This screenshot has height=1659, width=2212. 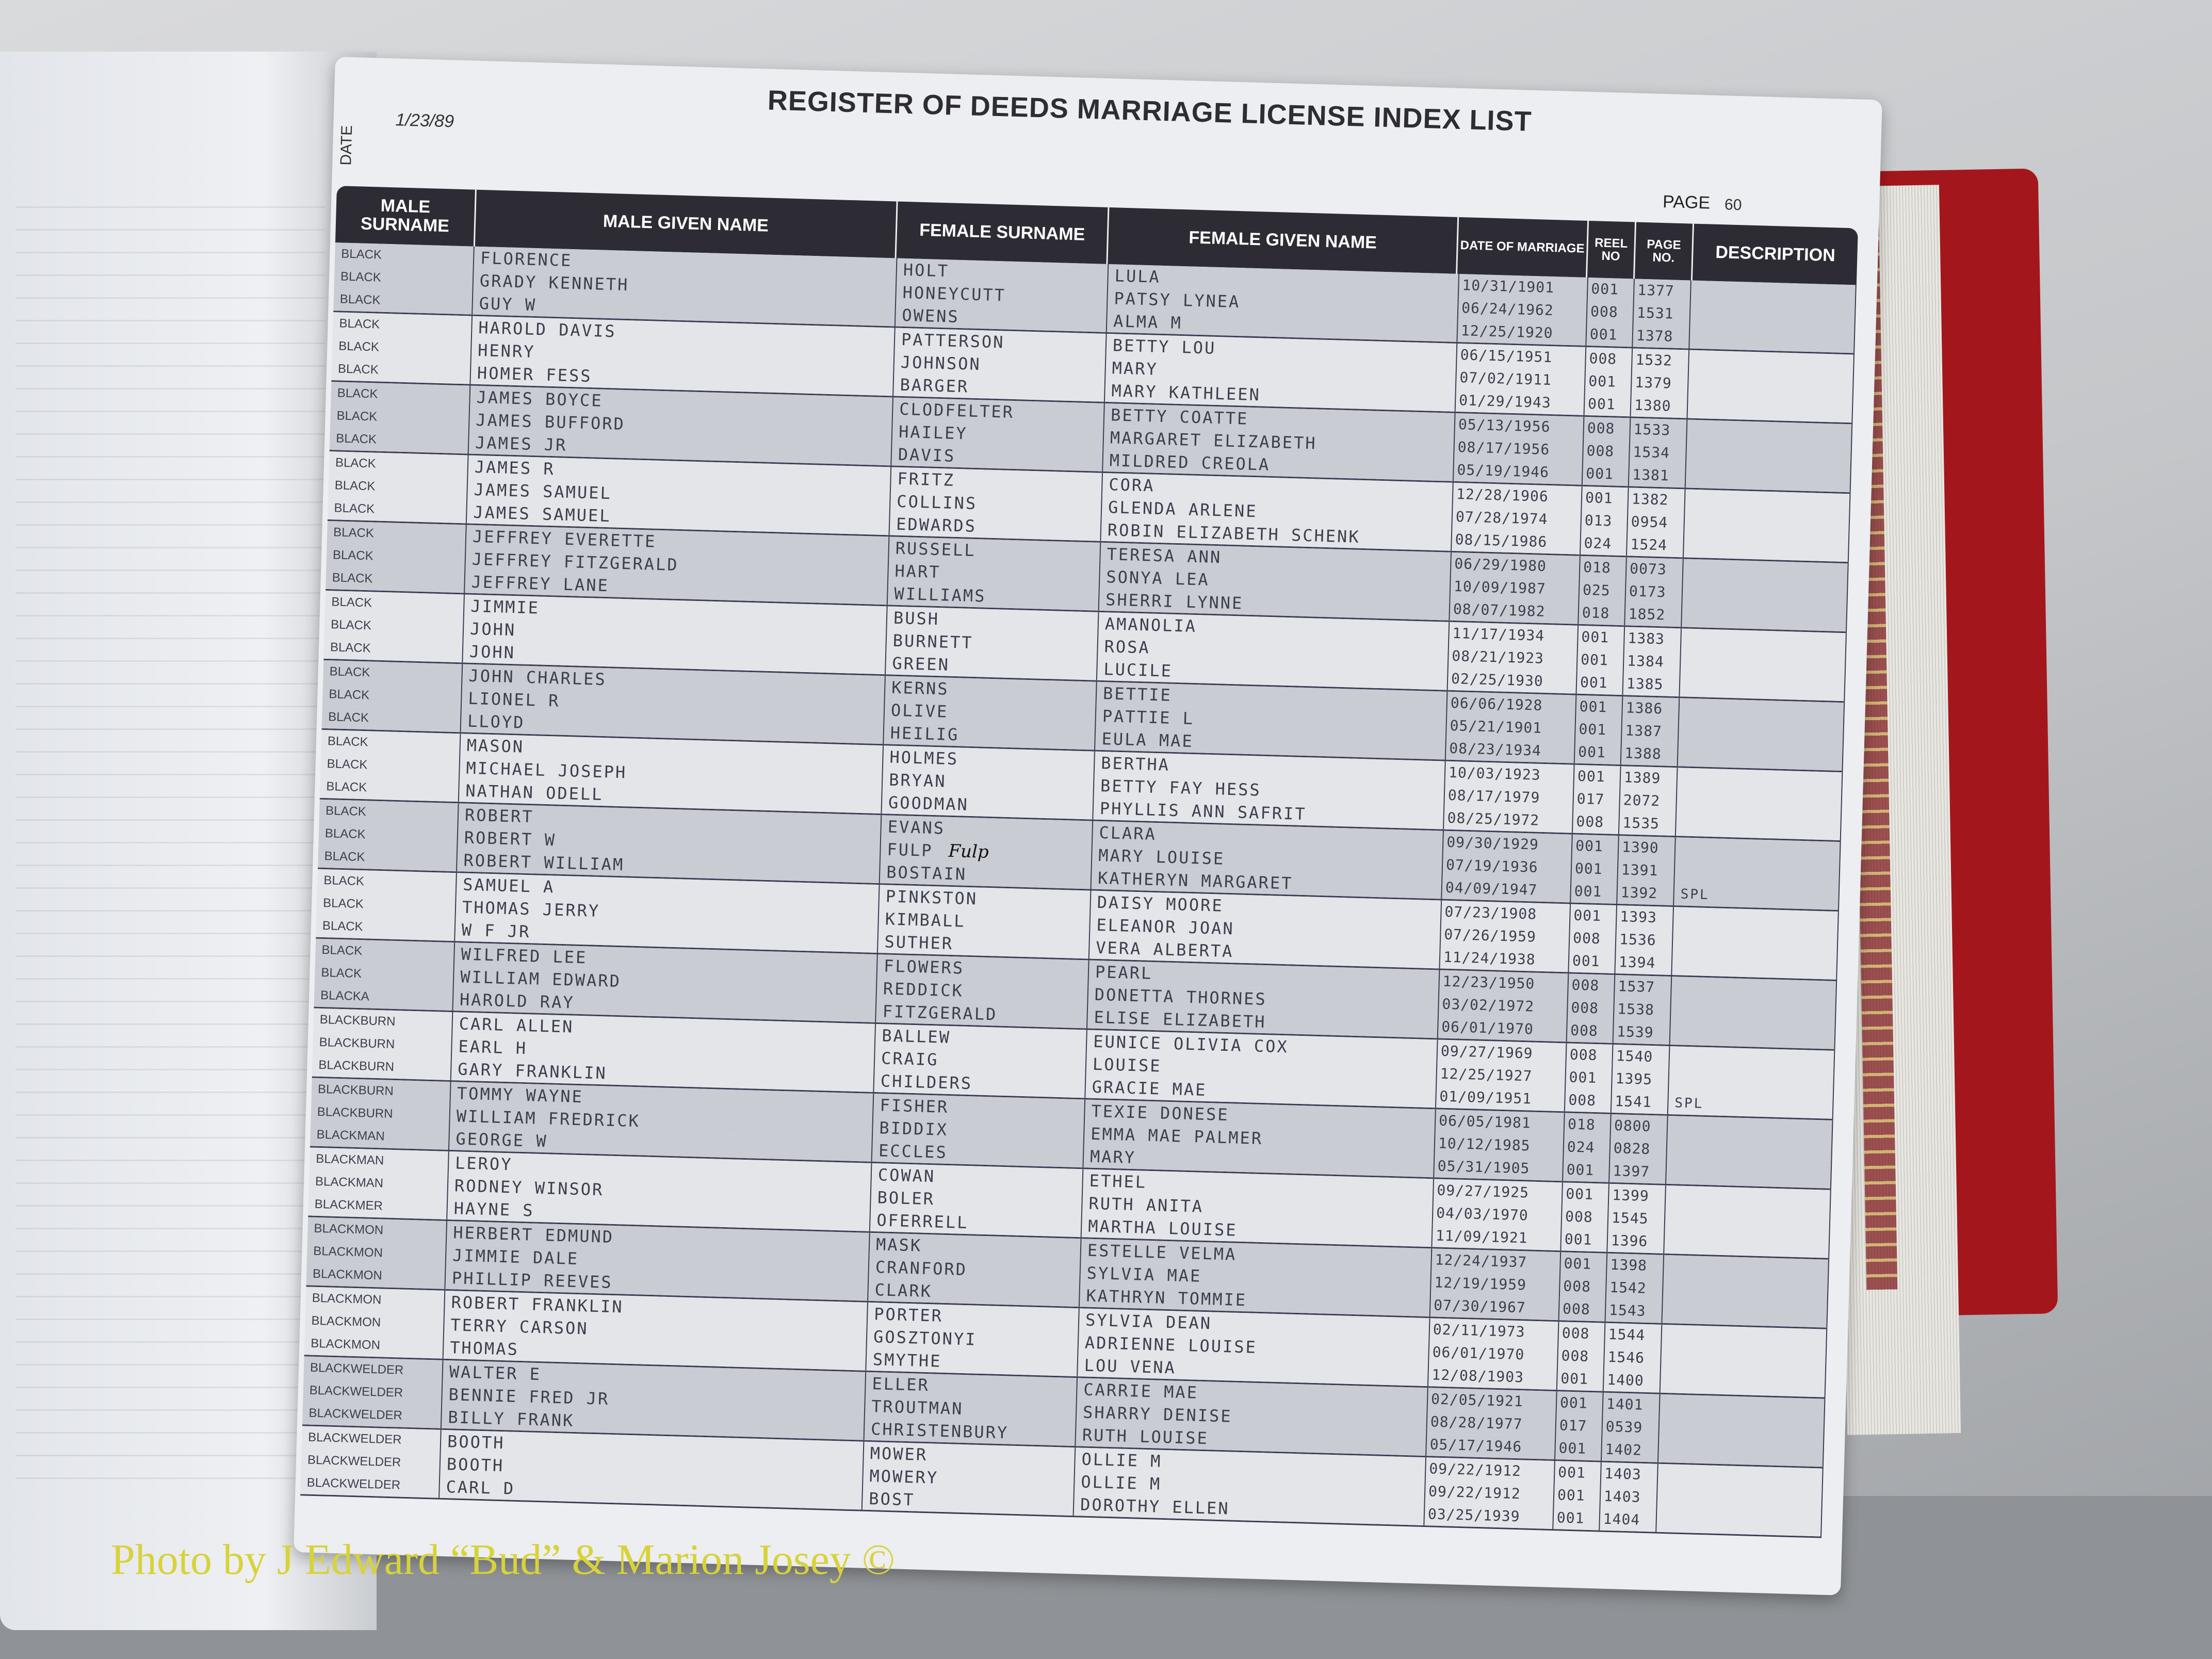 I want to click on female-surname-text: TROUTMAN, so click(x=917, y=1407).